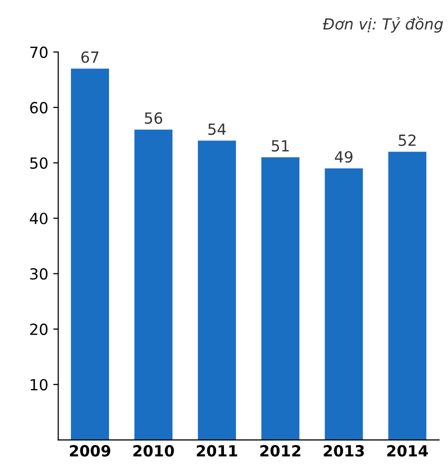 The image size is (448, 473). I want to click on y-tick-label: 70, so click(39, 52).